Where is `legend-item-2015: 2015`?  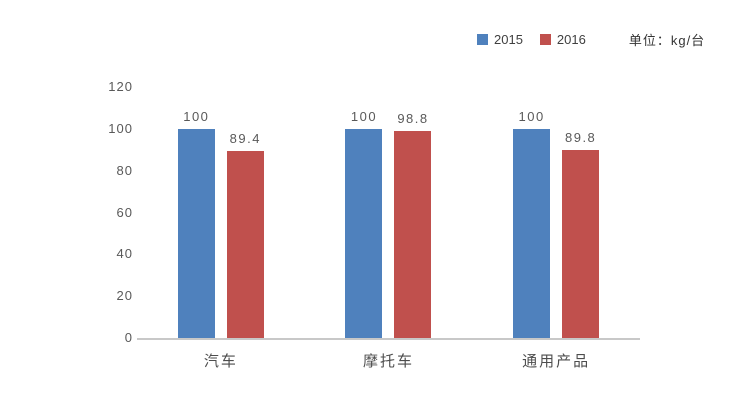
legend-item-2015: 2015 is located at coordinates (500, 39).